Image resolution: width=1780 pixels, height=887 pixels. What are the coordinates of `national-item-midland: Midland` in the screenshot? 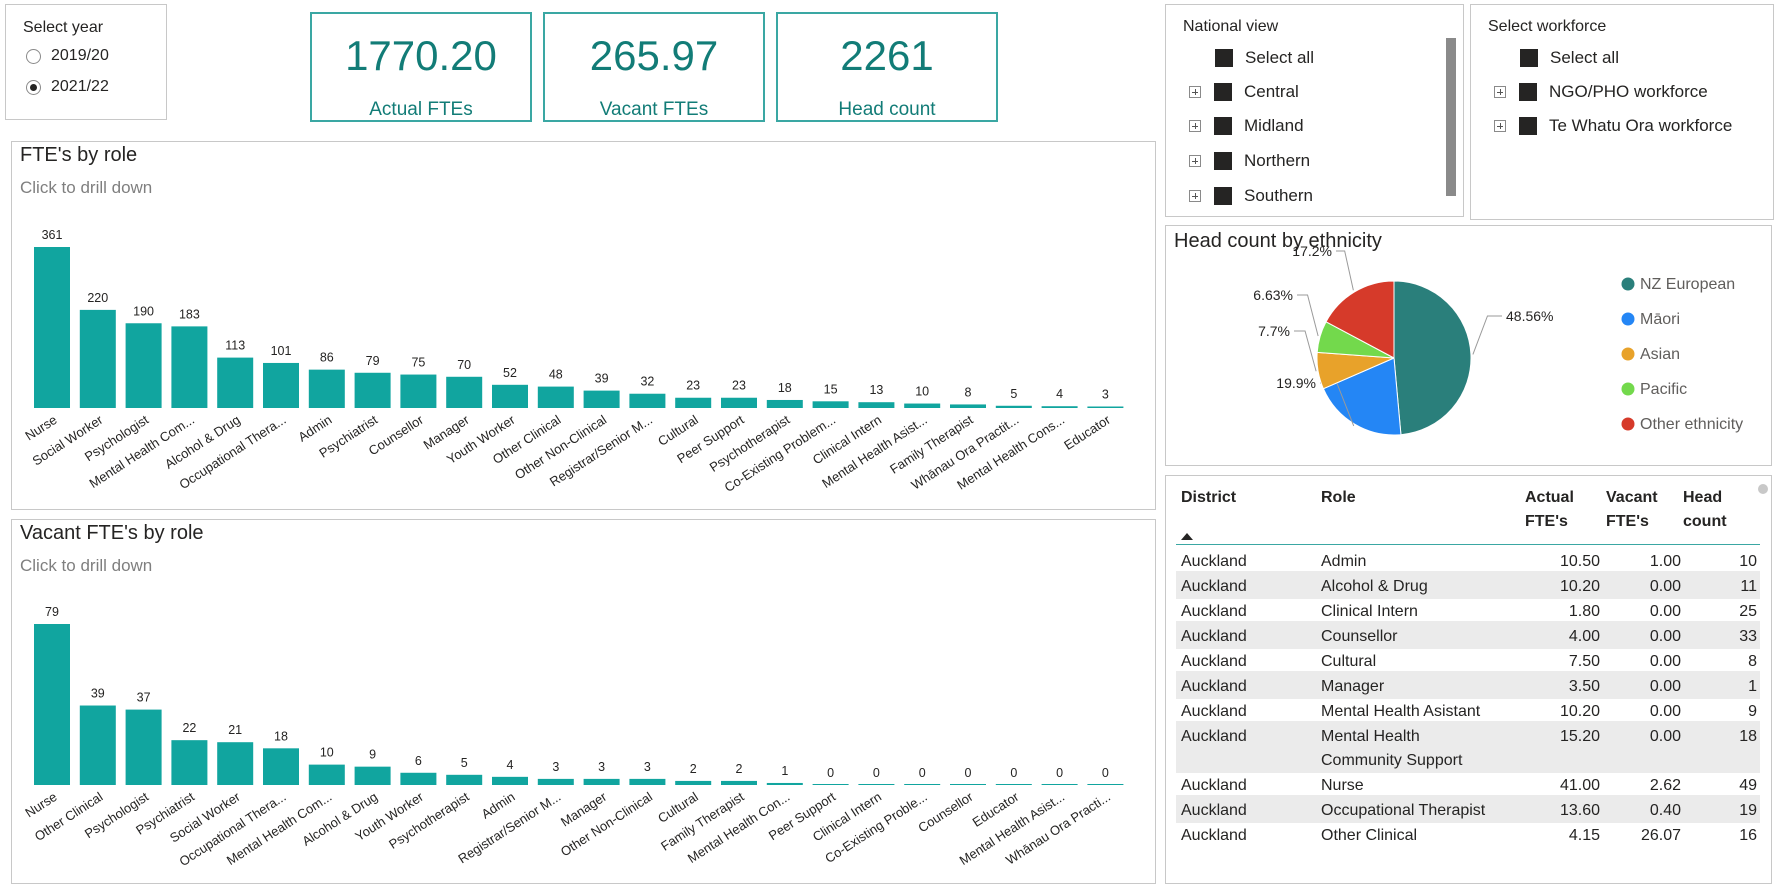 It's located at (1246, 126).